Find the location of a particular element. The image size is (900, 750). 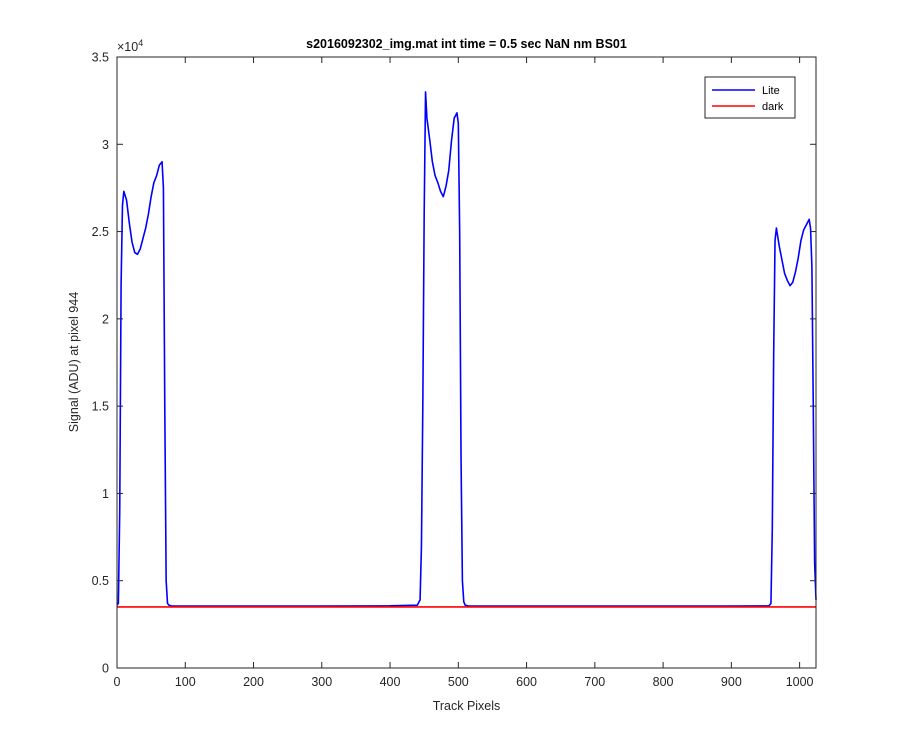

x-tick-label: 600 is located at coordinates (526, 682).